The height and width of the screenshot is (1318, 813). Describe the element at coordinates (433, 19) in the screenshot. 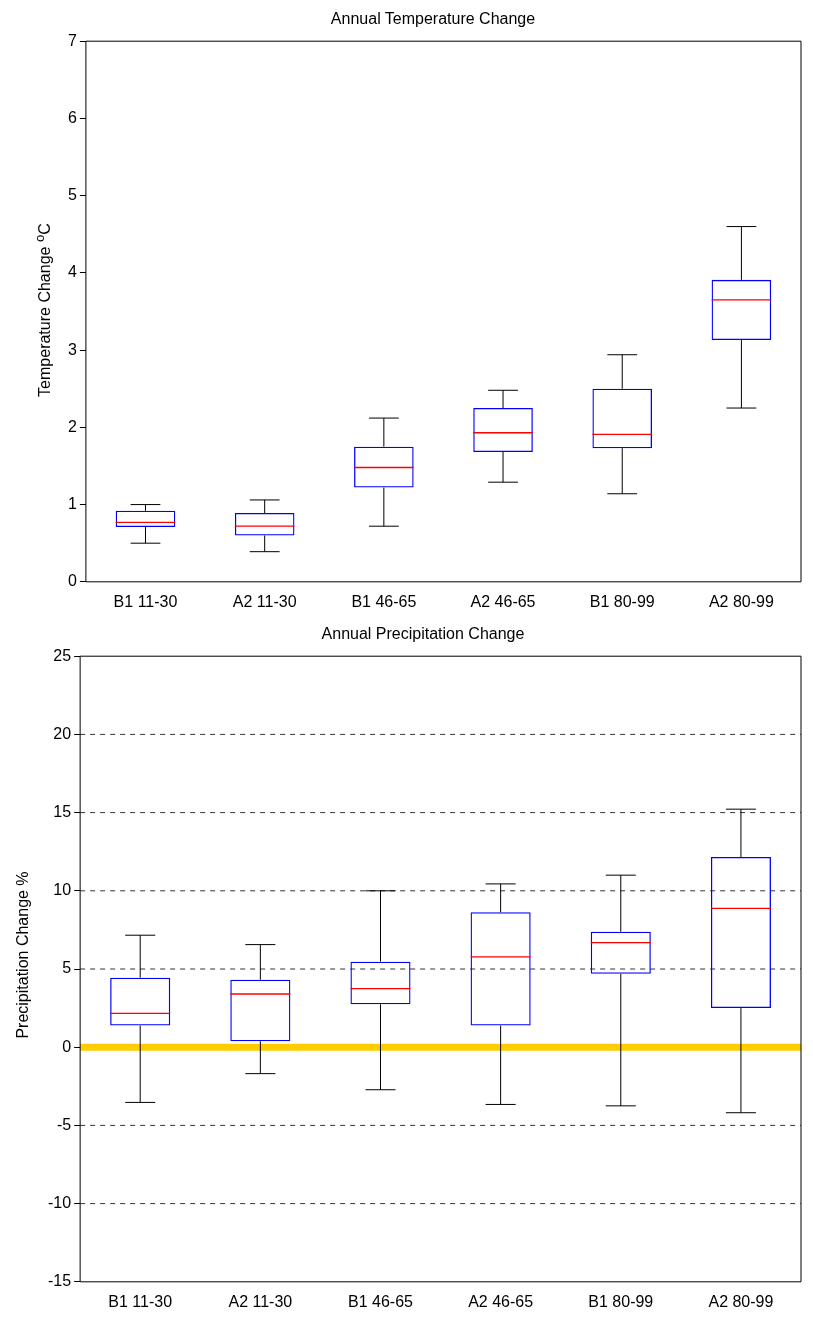

I see `chart-title: Annual Temperature Change` at that location.